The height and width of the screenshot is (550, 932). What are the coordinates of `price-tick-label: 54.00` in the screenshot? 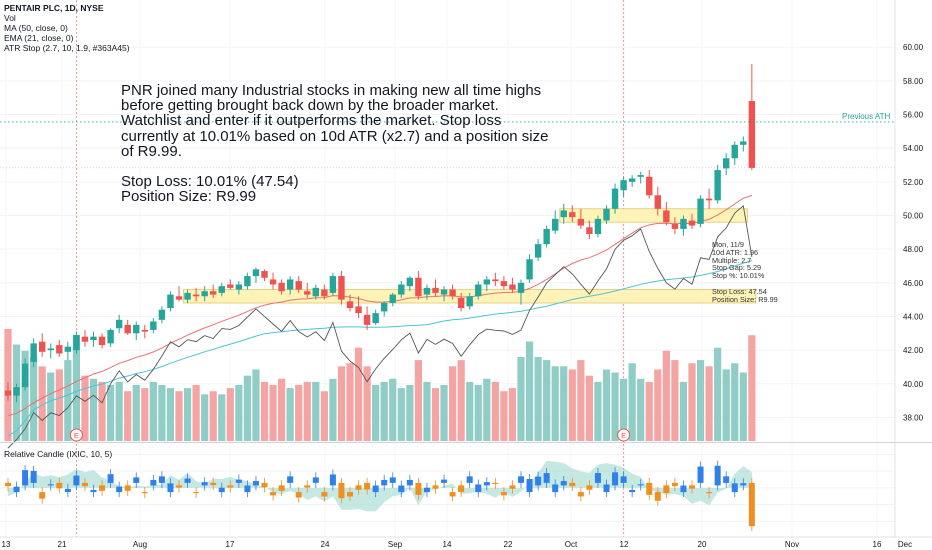 It's located at (913, 148).